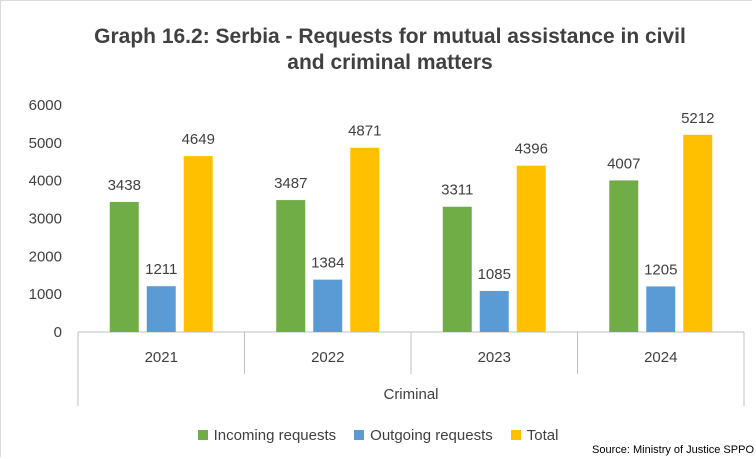 The width and height of the screenshot is (756, 459). What do you see at coordinates (431, 435) in the screenshot?
I see `legend-label: Outgoing requests` at bounding box center [431, 435].